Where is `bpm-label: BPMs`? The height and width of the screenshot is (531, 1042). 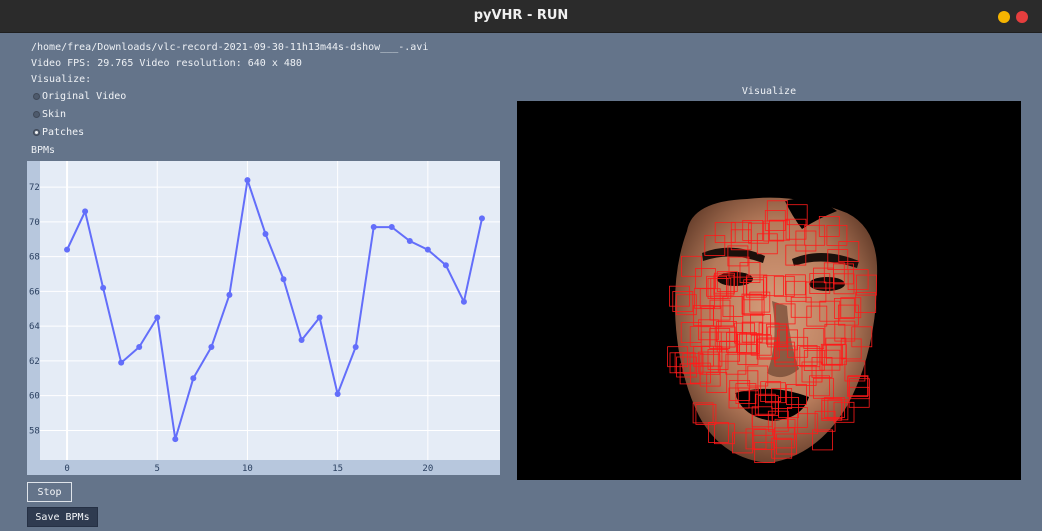 bpm-label: BPMs is located at coordinates (43, 150).